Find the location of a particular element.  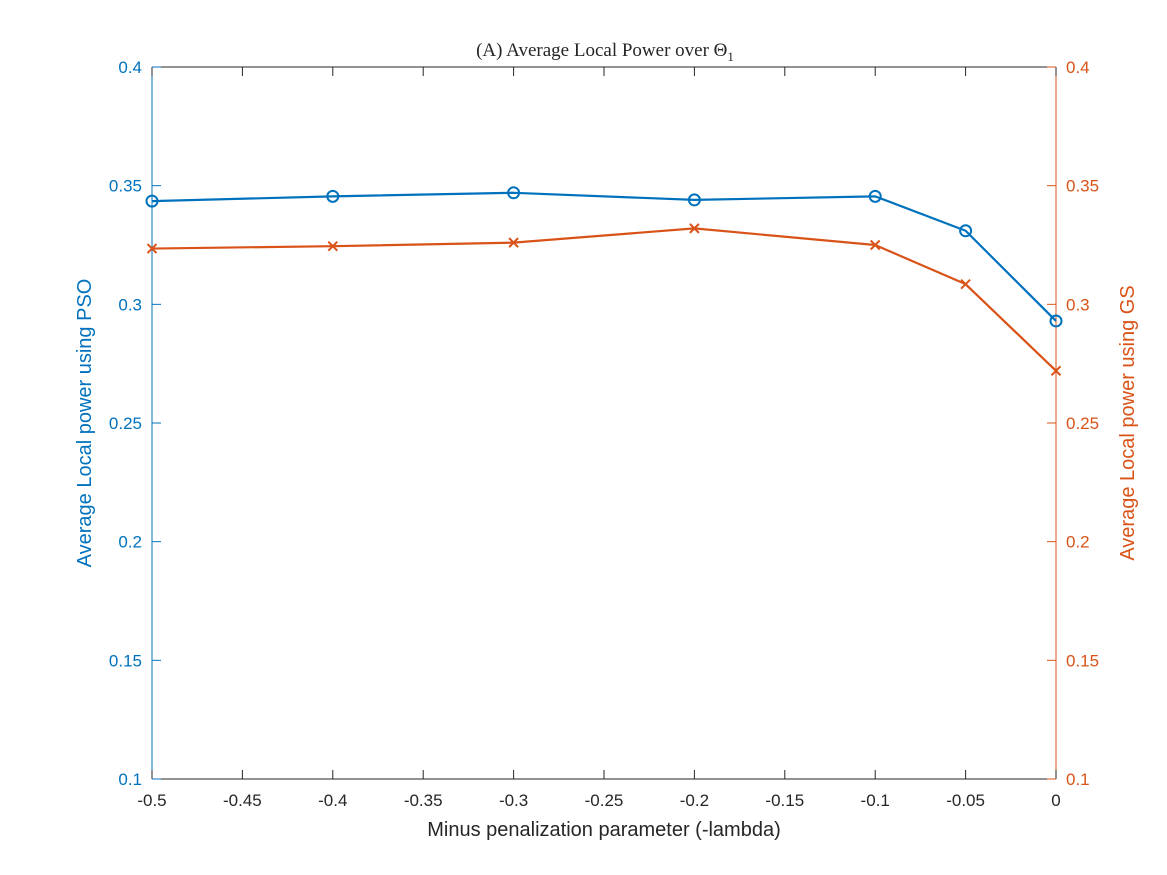

y-left-tick-label: 0.4 is located at coordinates (130, 67).